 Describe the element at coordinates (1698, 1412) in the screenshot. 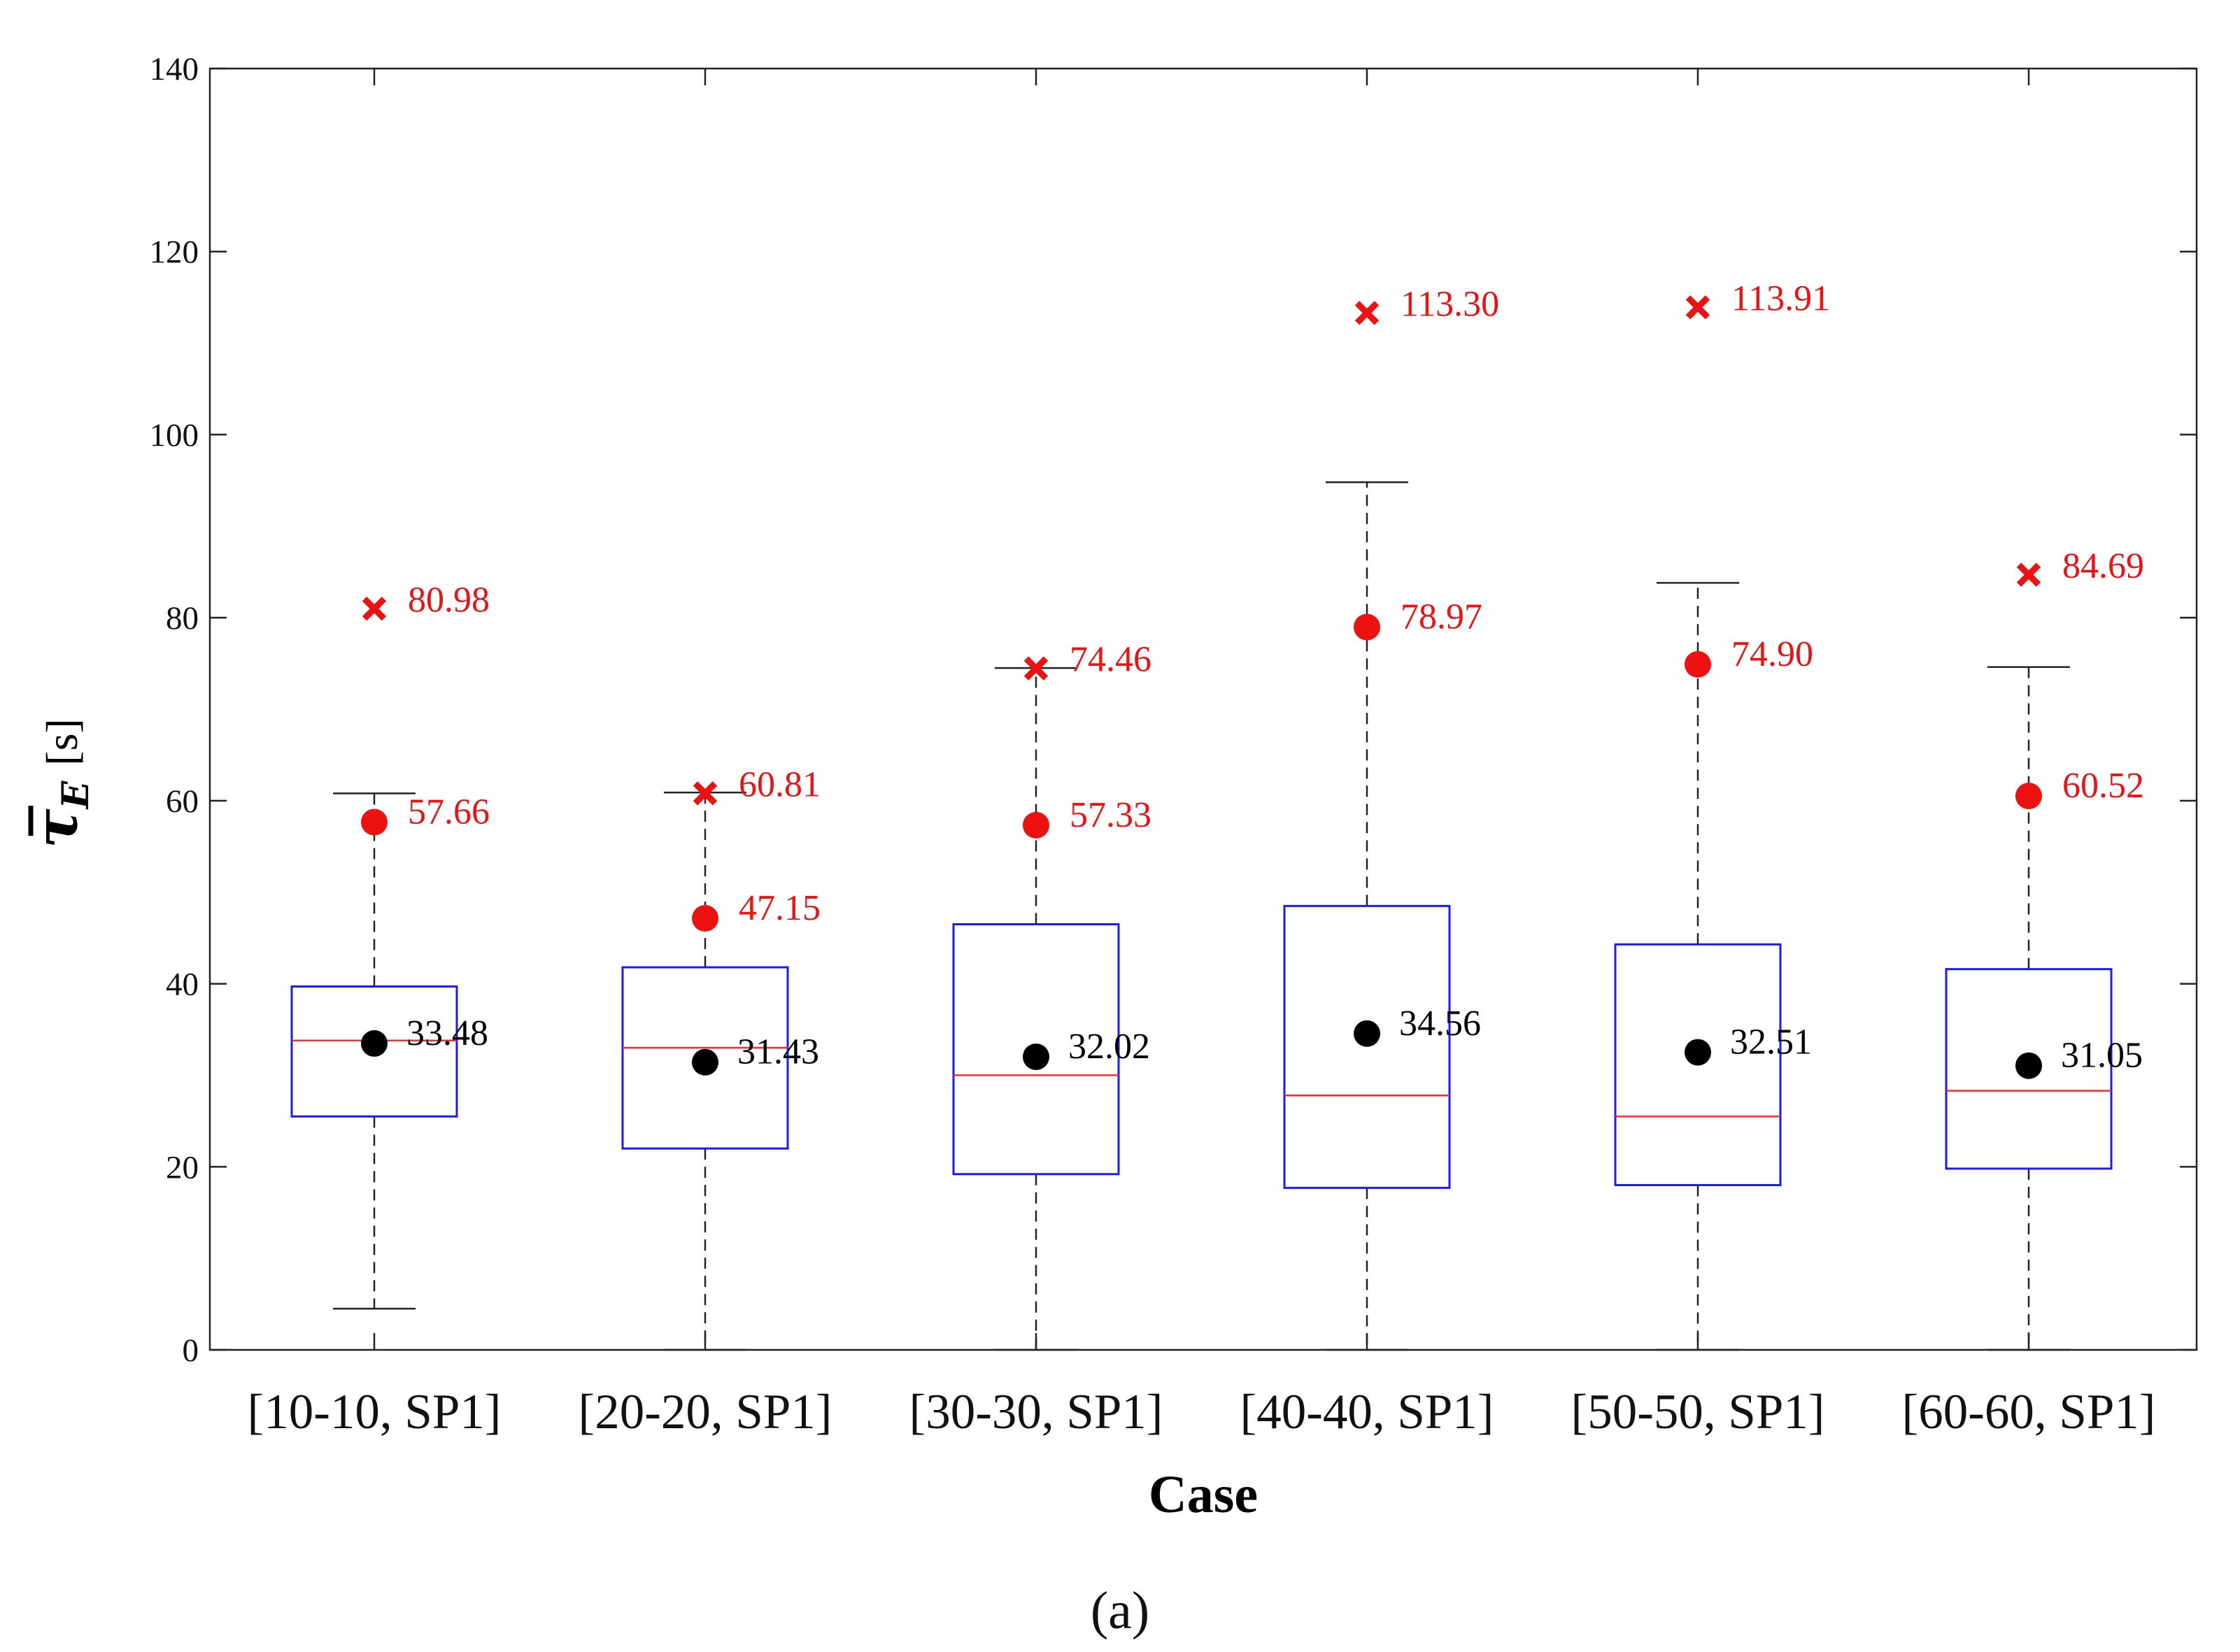

I see `x-category-label: [50-50, SP1]` at that location.